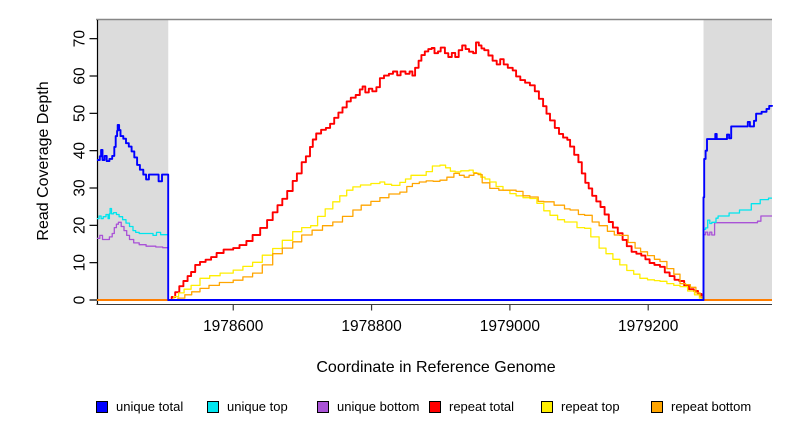  Describe the element at coordinates (80, 151) in the screenshot. I see `y-tick-label: 40` at that location.